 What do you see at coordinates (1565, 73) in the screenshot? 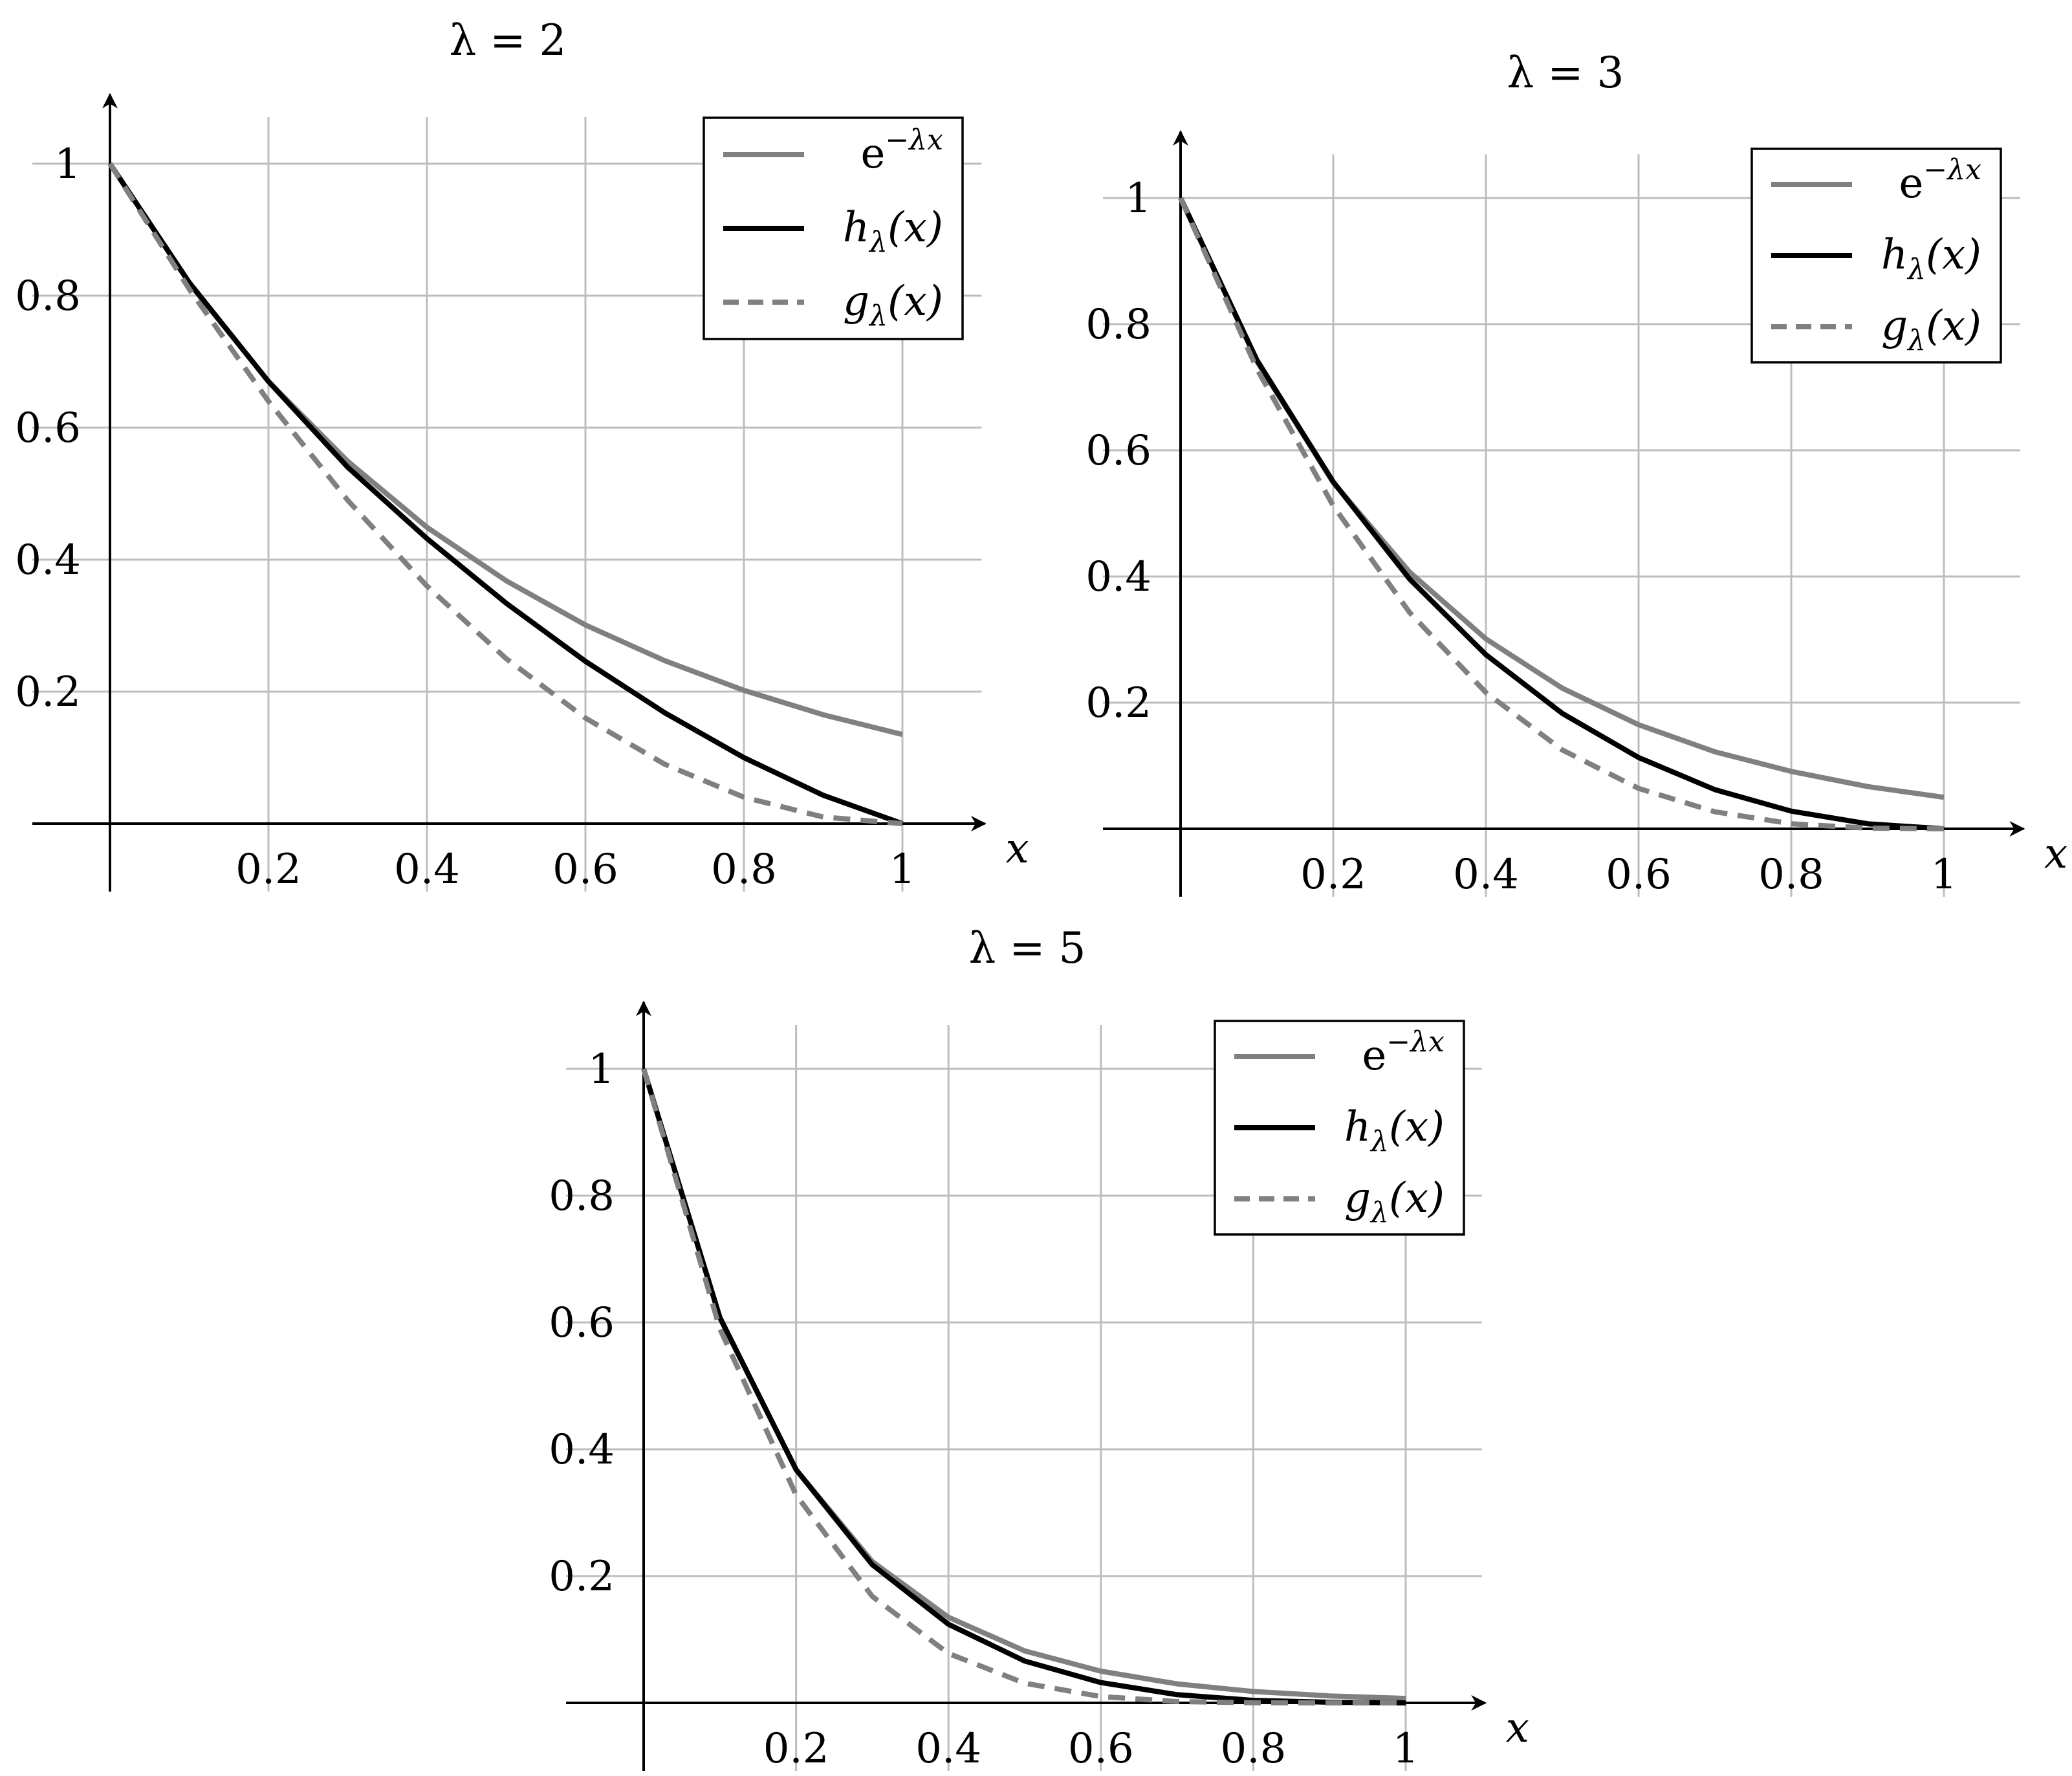
I see `chart-title: λ = 3` at bounding box center [1565, 73].